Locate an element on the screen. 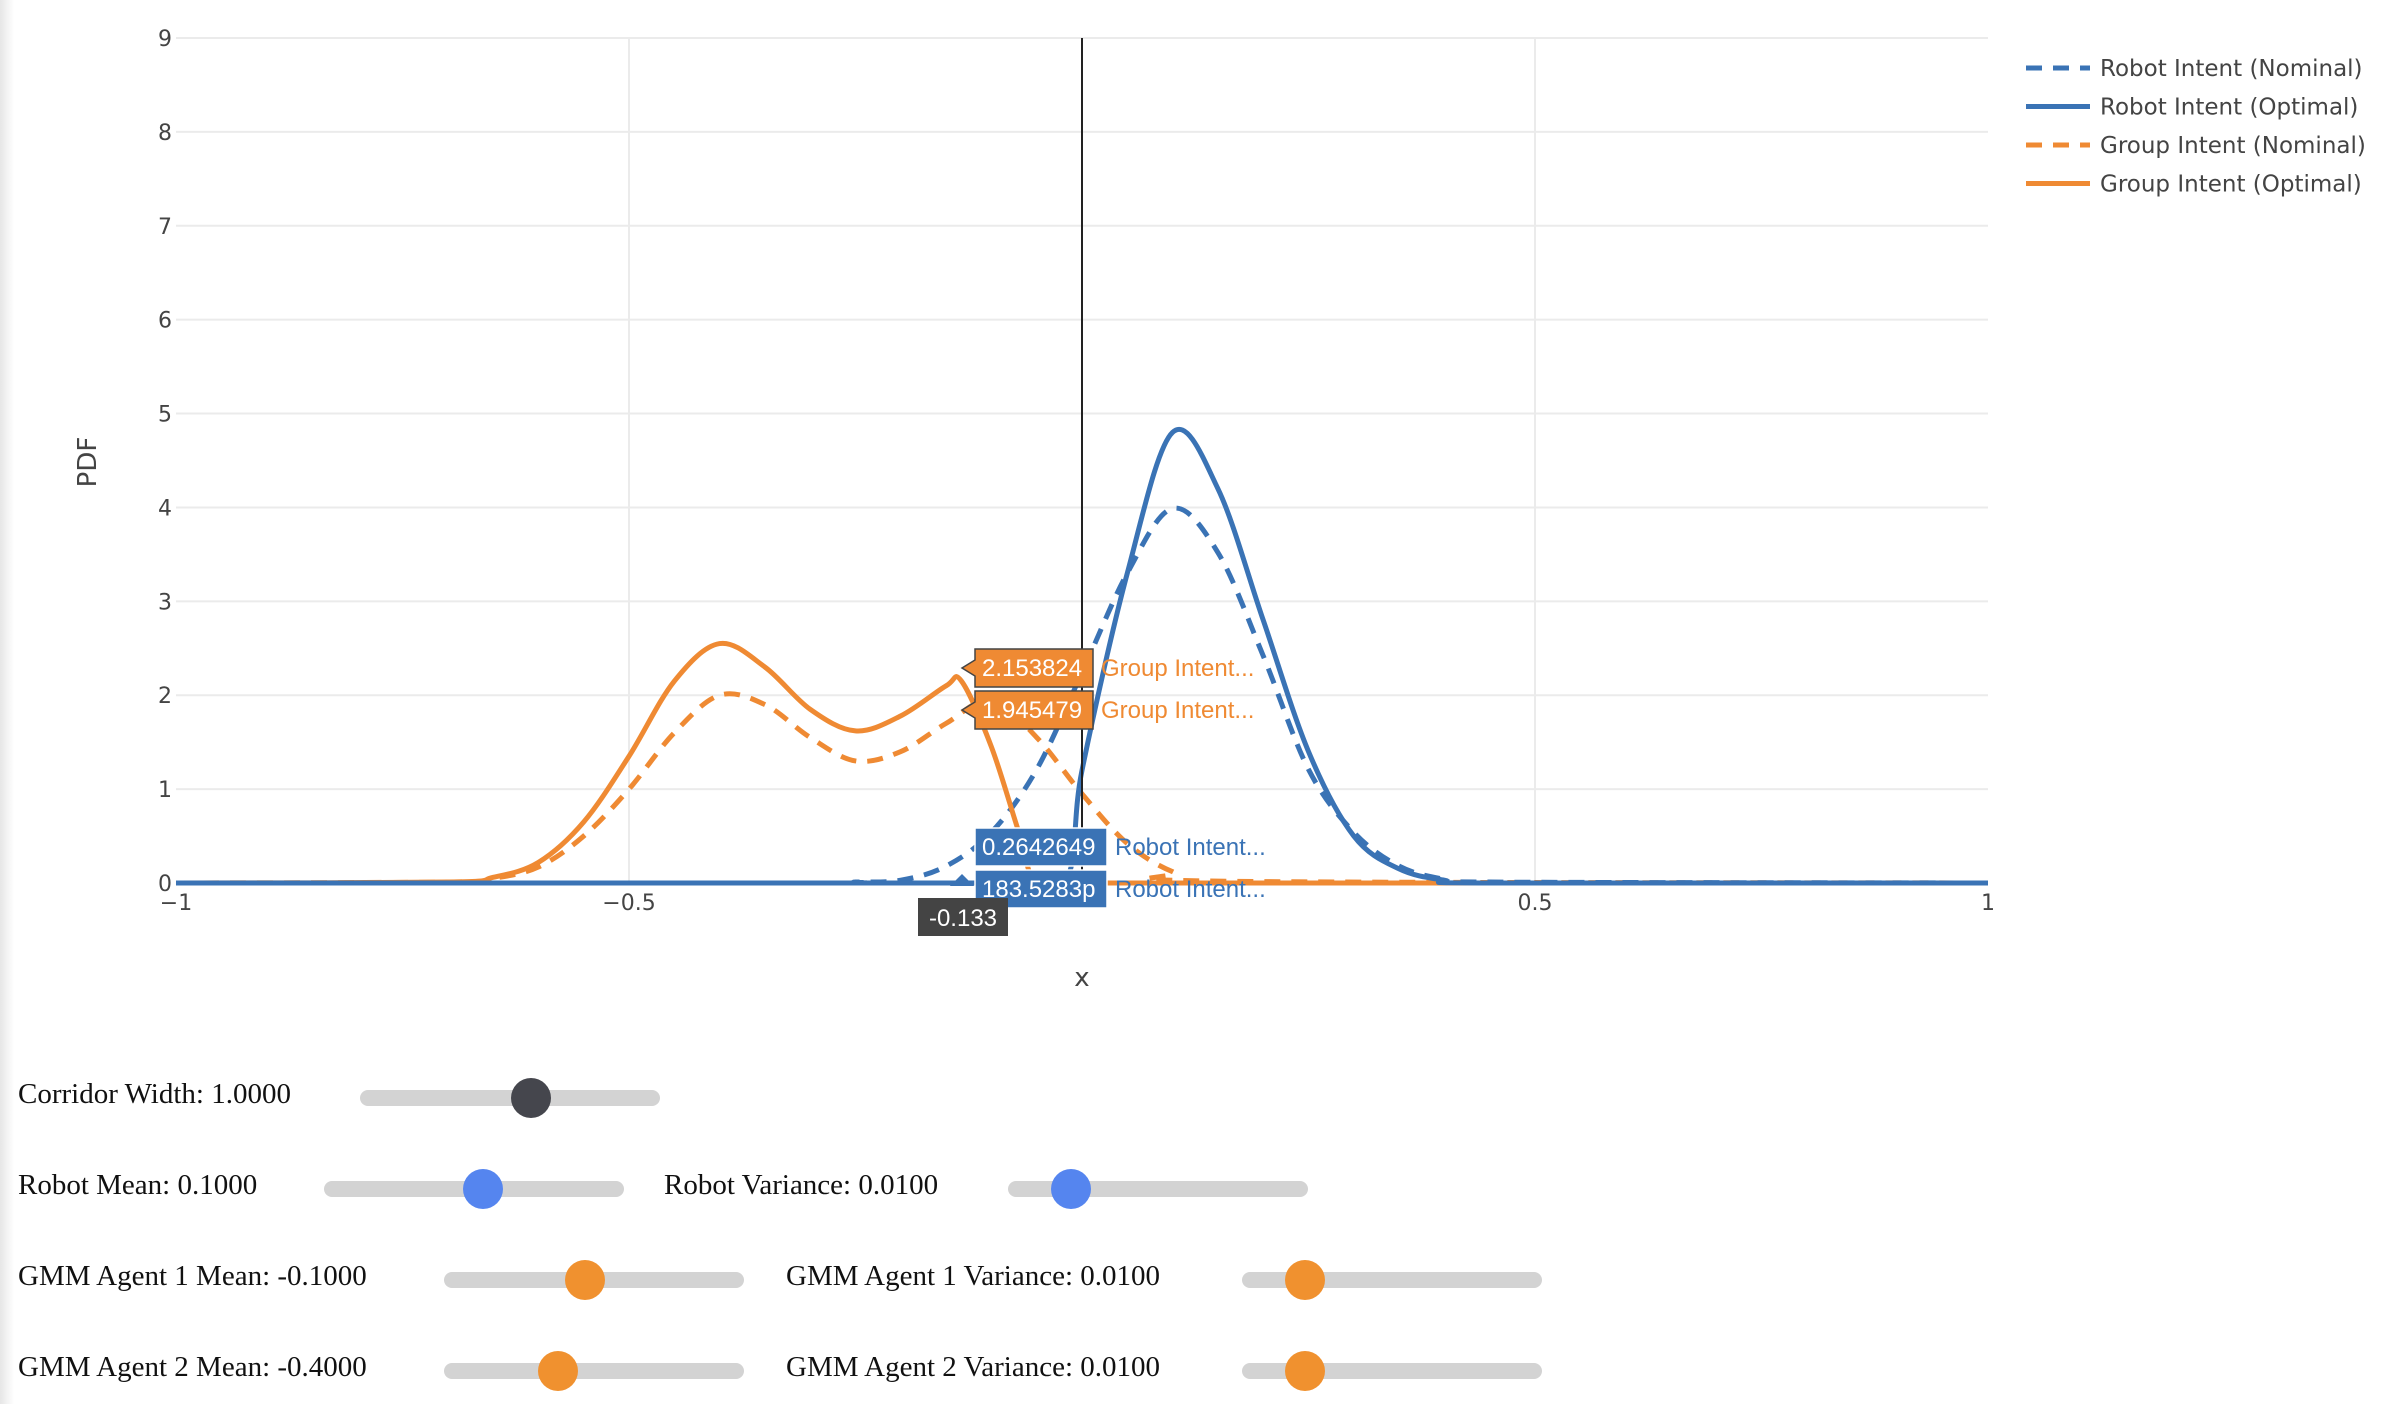  robot-mean-slider is located at coordinates (474, 1189).